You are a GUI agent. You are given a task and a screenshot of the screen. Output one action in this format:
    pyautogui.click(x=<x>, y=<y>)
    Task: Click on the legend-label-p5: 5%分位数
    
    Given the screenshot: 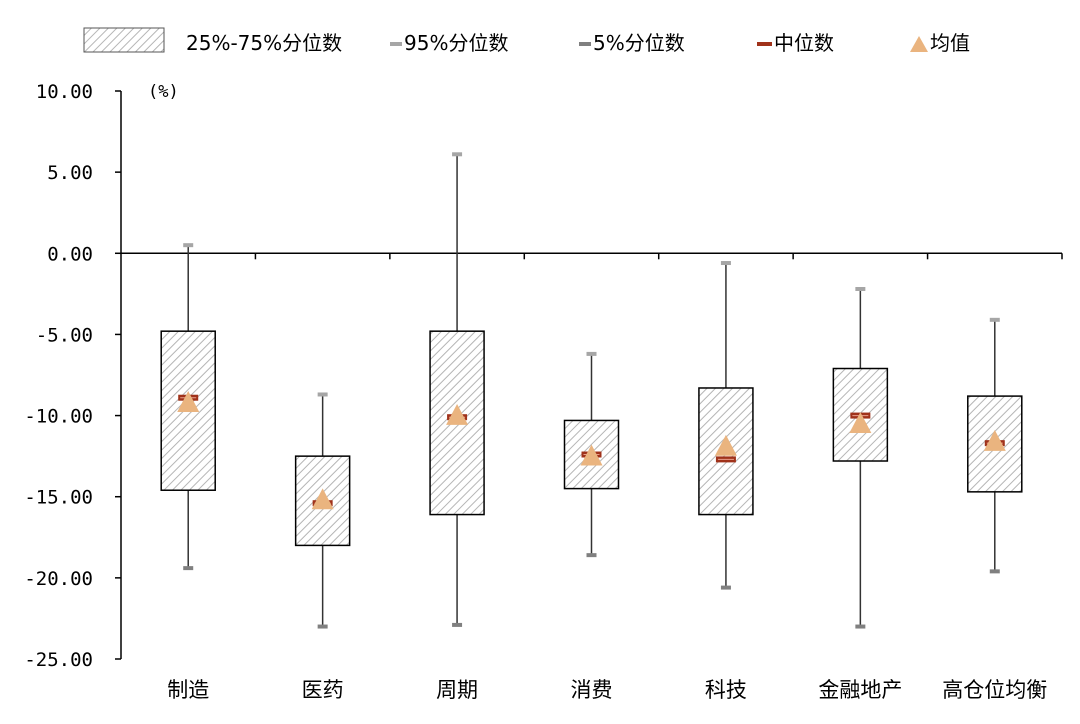 What is the action you would take?
    pyautogui.click(x=639, y=43)
    